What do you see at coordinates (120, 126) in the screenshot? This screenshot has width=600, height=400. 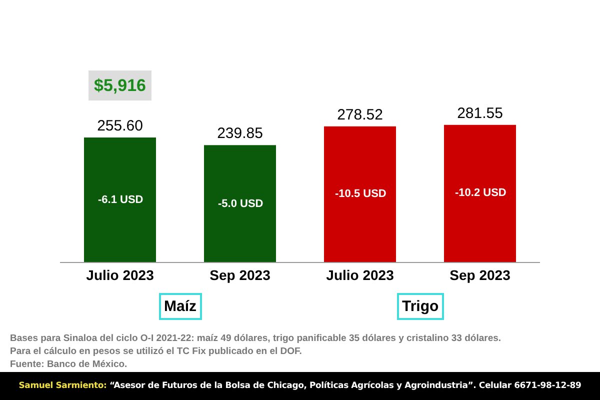 I see `data-label: 255.60` at bounding box center [120, 126].